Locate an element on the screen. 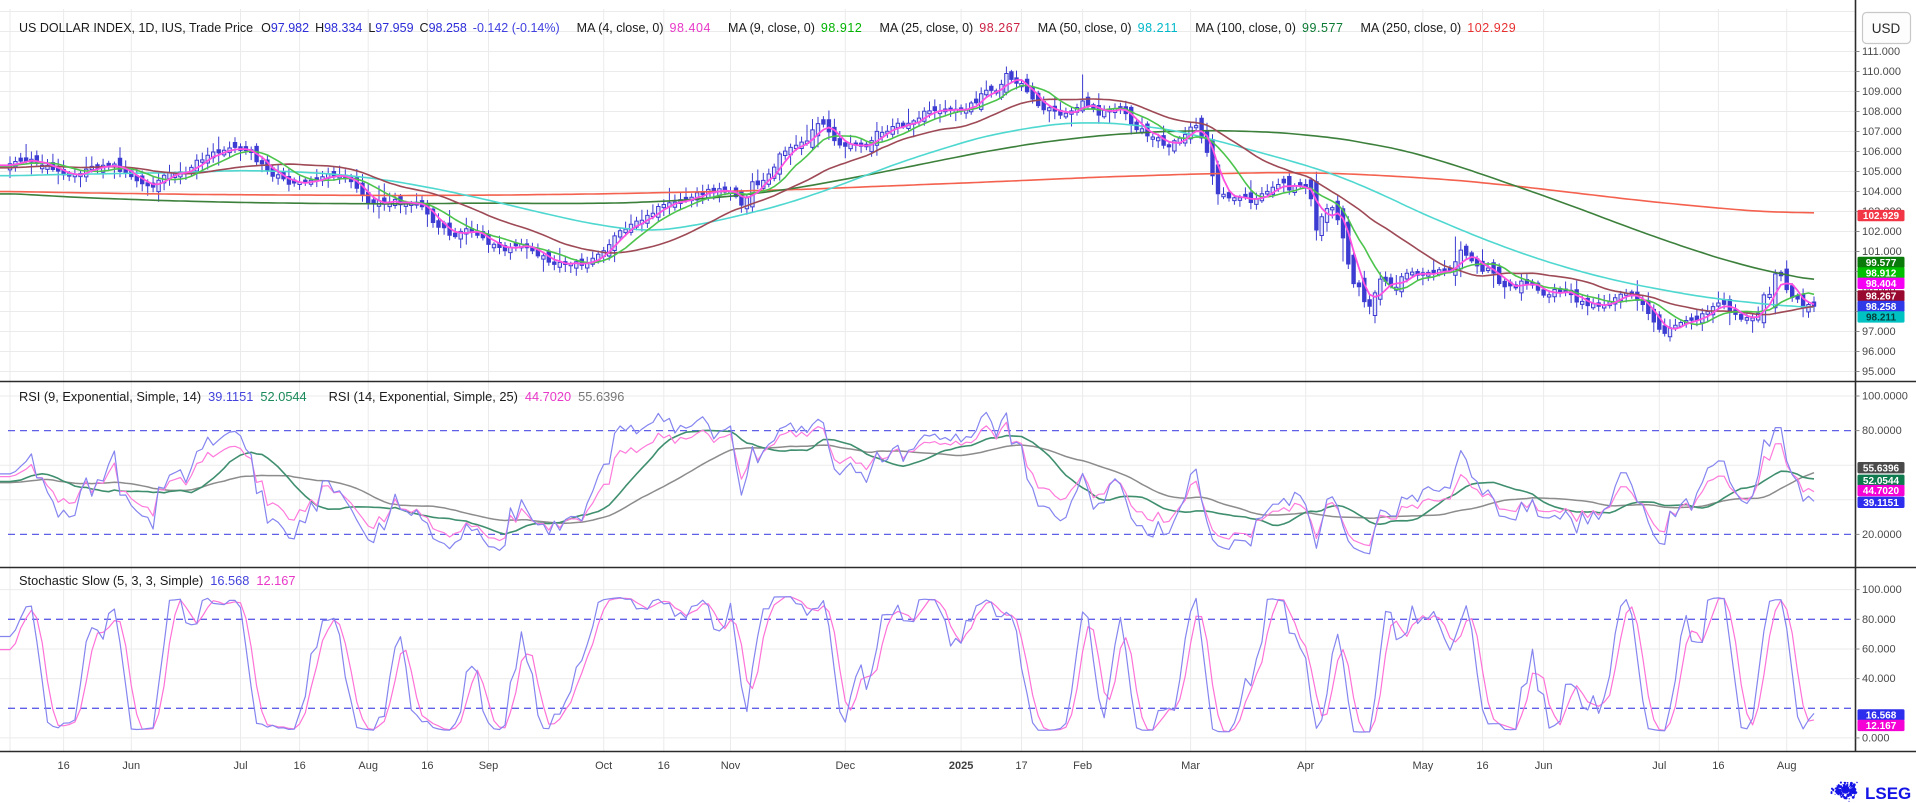 The image size is (1916, 803). svg-text: 80.0000 is located at coordinates (1882, 431).